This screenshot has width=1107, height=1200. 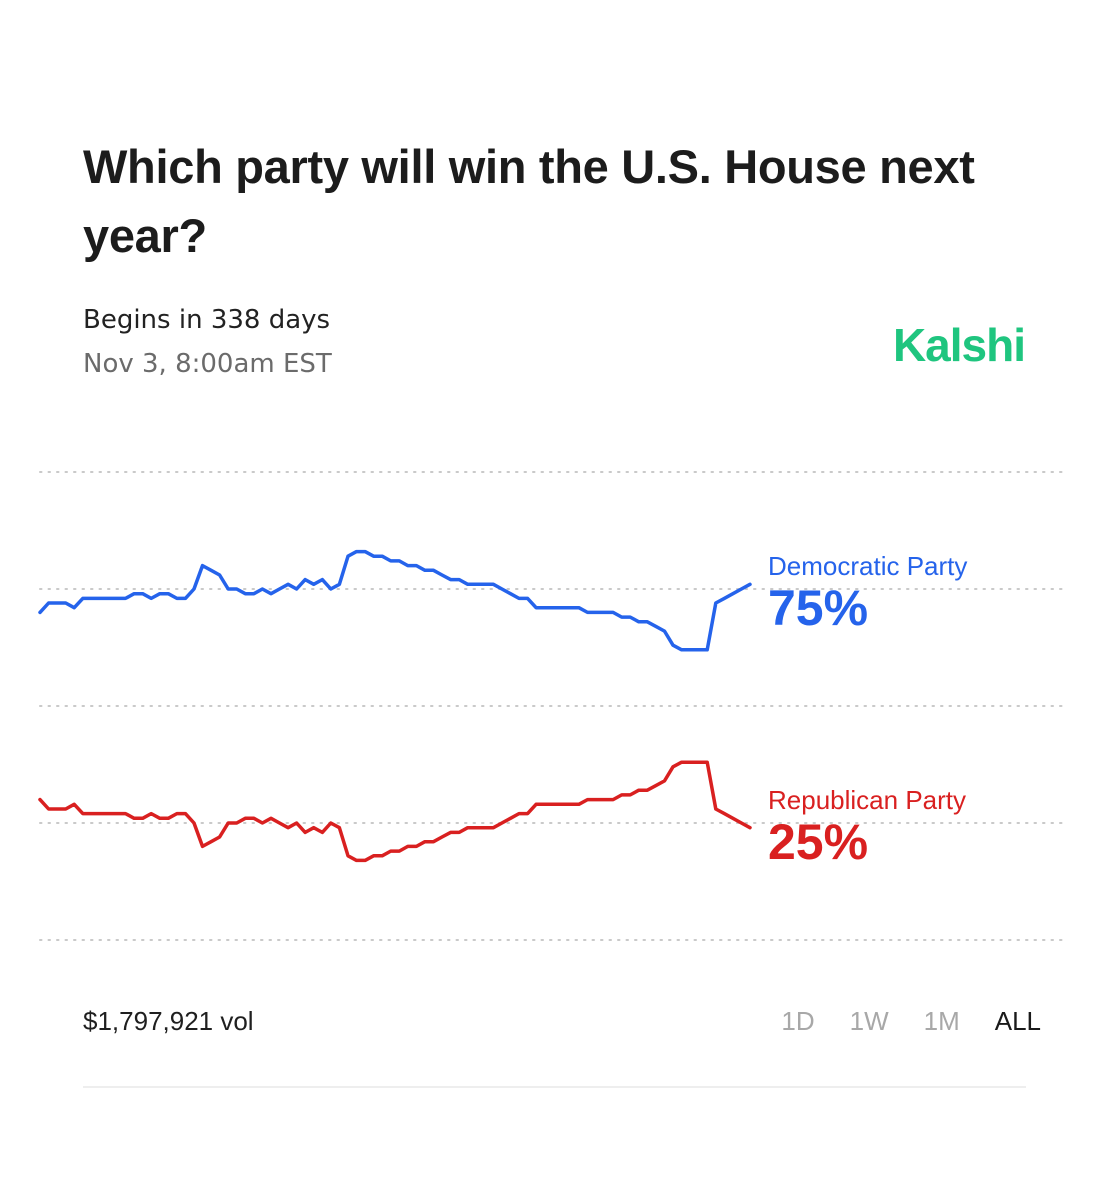 What do you see at coordinates (867, 566) in the screenshot?
I see `series-name-democratic: Democratic Party` at bounding box center [867, 566].